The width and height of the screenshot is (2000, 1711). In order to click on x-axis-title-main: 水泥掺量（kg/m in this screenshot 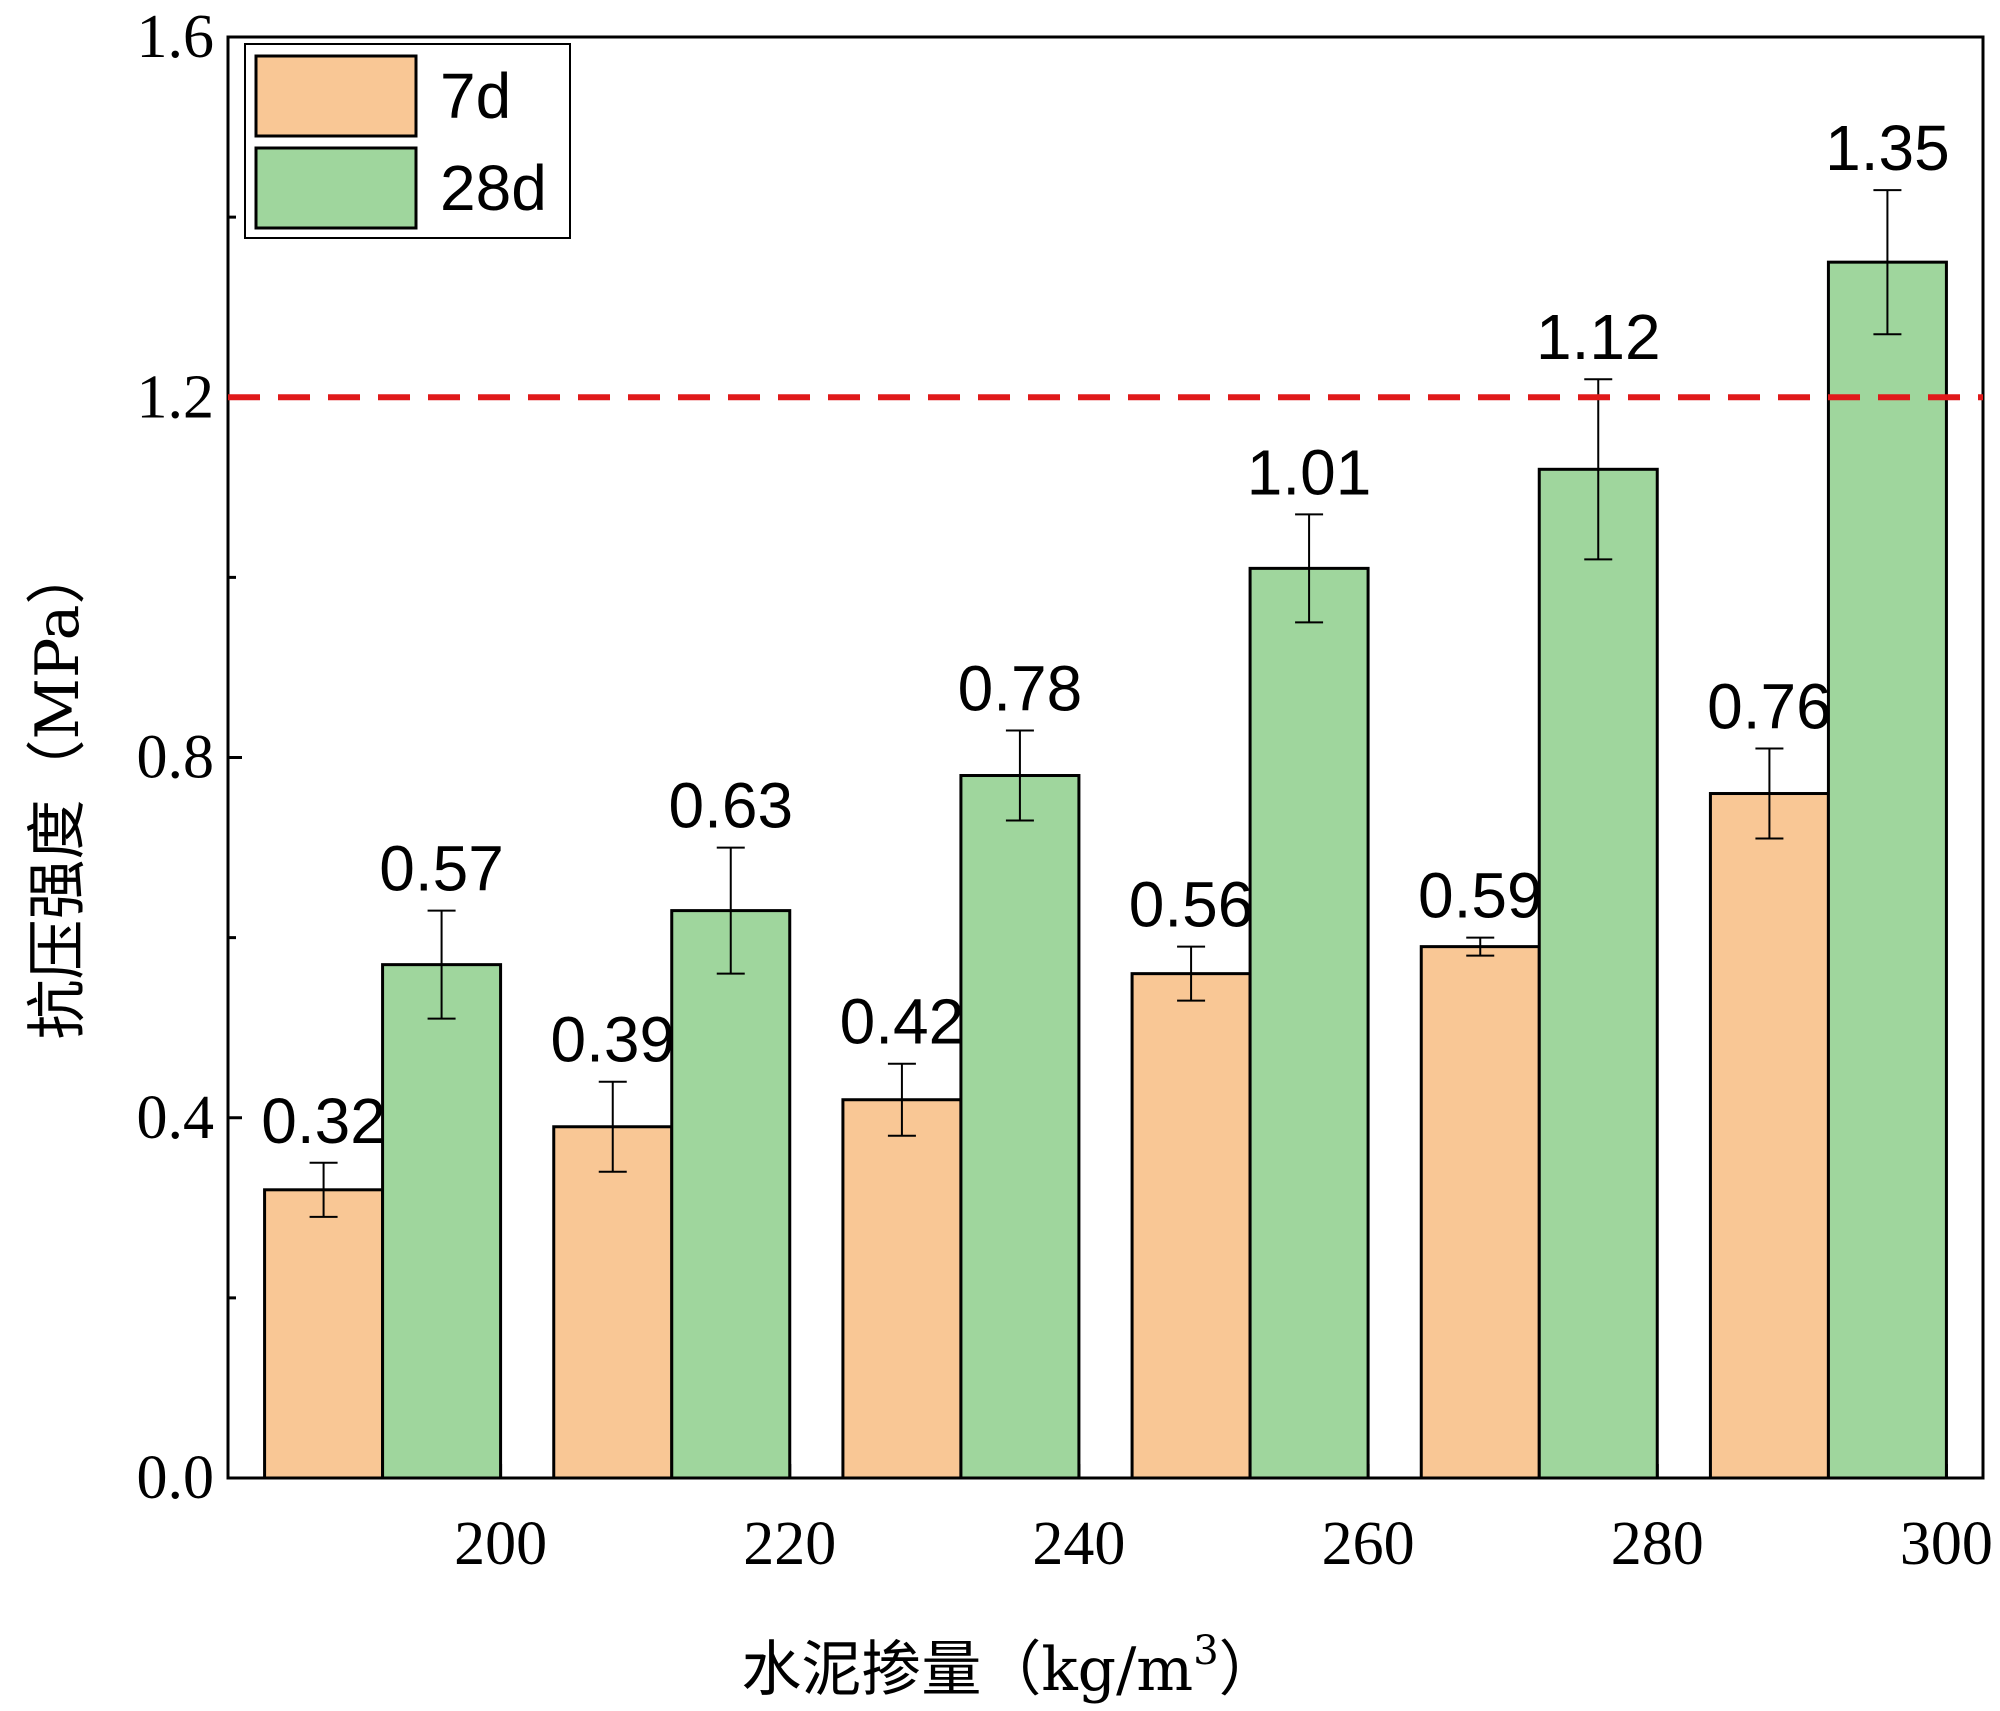, I will do `click(967, 1670)`.